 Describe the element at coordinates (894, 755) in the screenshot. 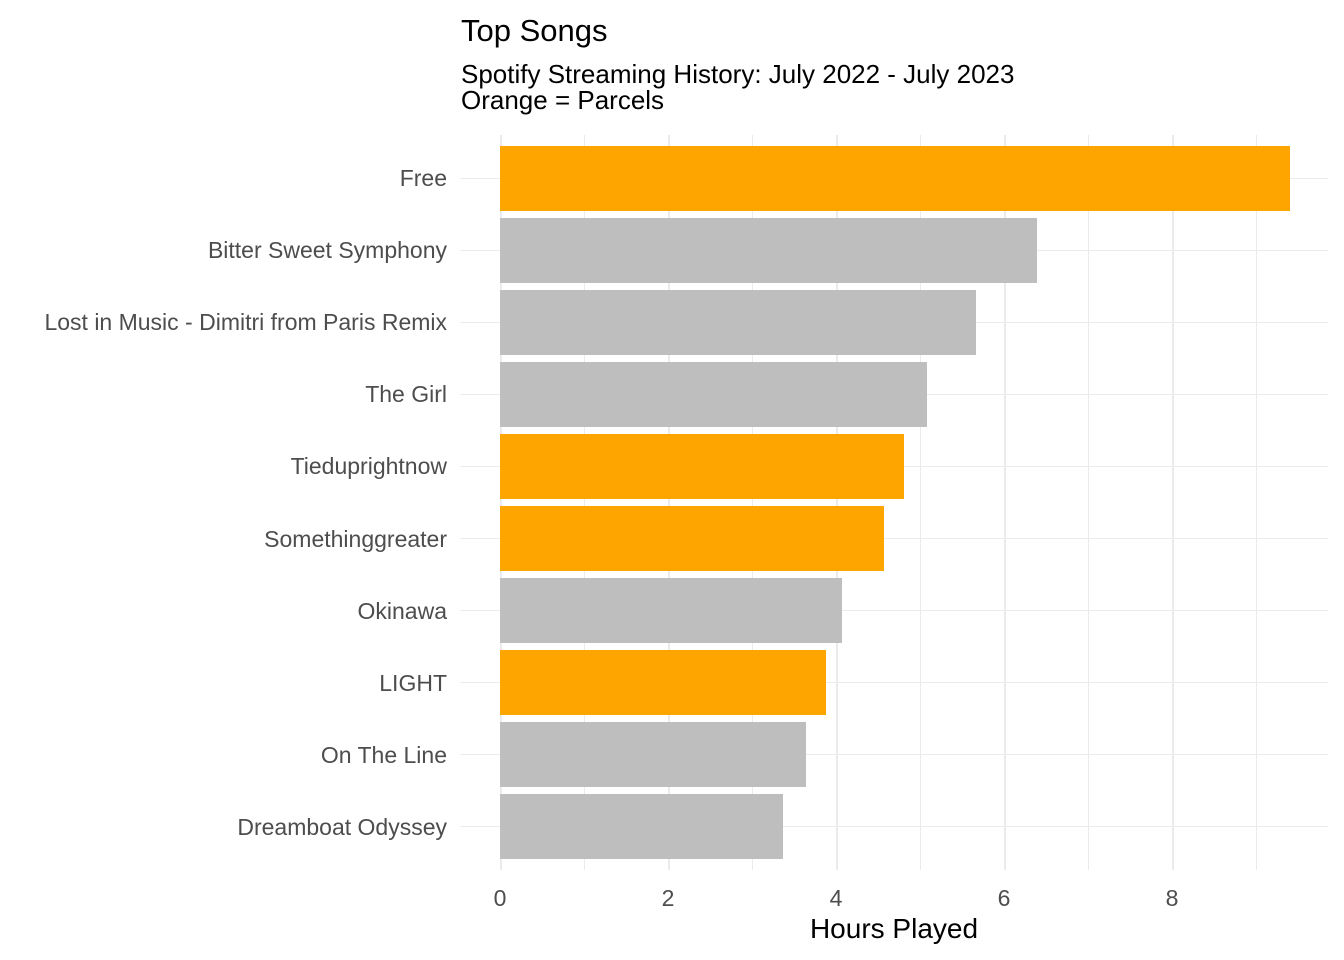

I see `y-gridline-on-the-line` at that location.